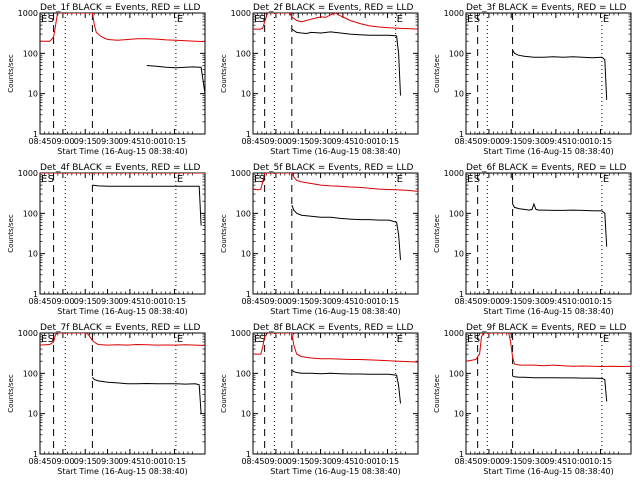 This screenshot has height=480, width=640. I want to click on panel-title: Det_2f BLACK = Events, RED = LLD, so click(333, 8).